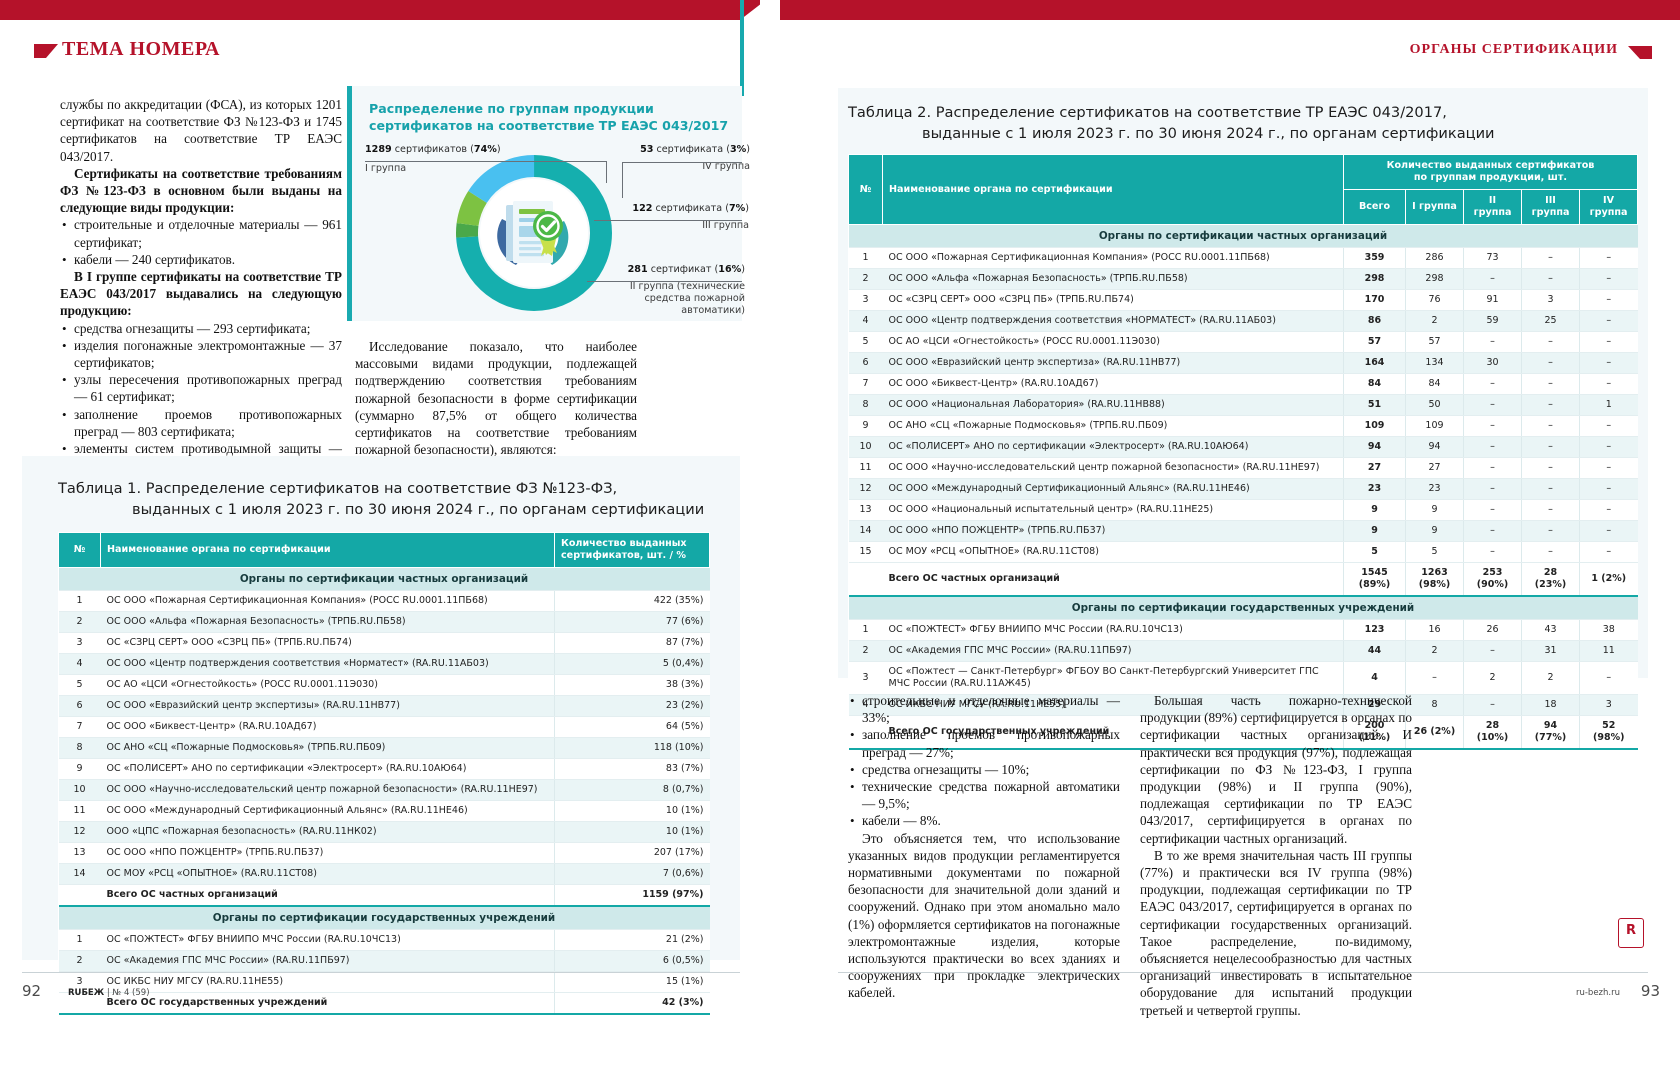 The height and width of the screenshot is (1079, 1680). I want to click on footer-rule-left, so click(381, 972).